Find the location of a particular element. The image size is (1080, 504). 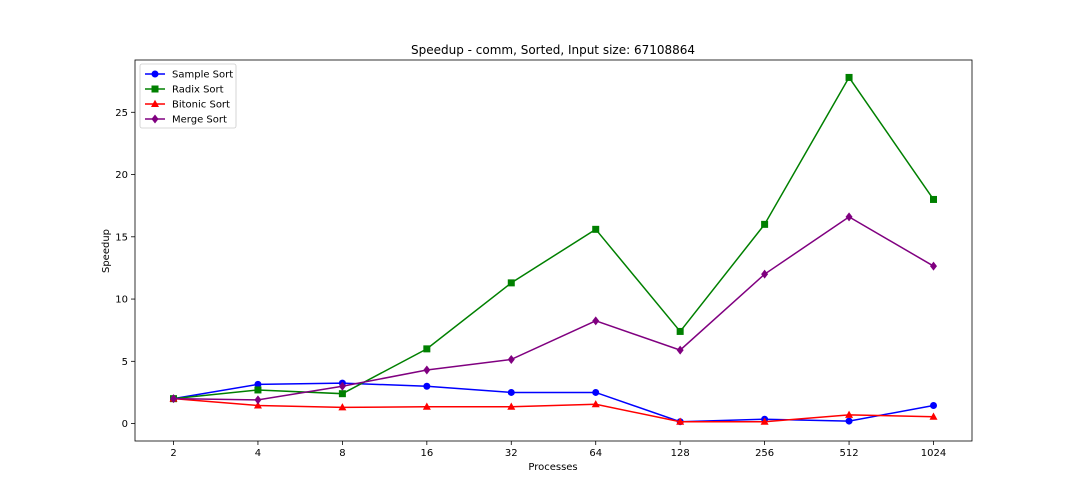

bitonic-sort-line is located at coordinates (553, 410).